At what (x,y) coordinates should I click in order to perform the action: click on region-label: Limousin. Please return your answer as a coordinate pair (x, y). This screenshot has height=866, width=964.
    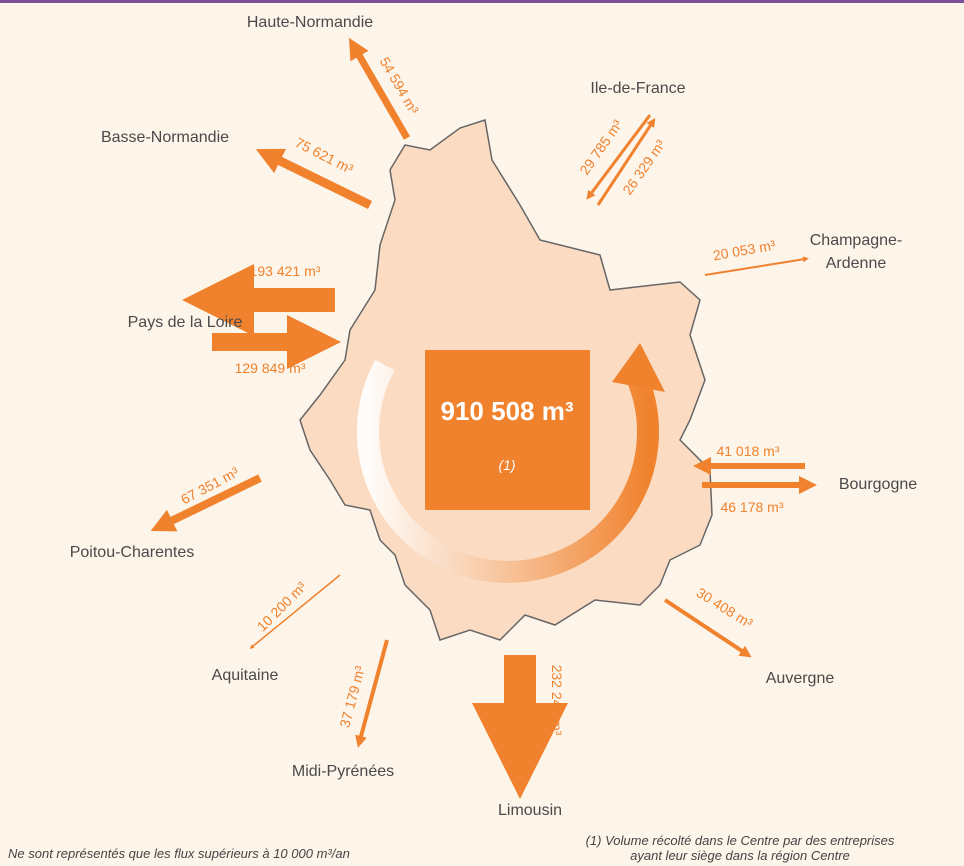
    Looking at the image, I should click on (530, 810).